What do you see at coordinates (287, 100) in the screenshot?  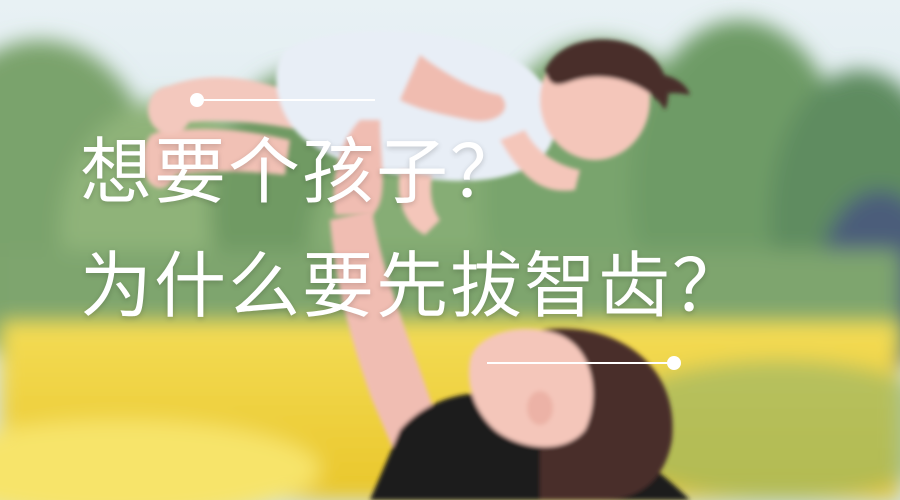 I see `top-rule` at bounding box center [287, 100].